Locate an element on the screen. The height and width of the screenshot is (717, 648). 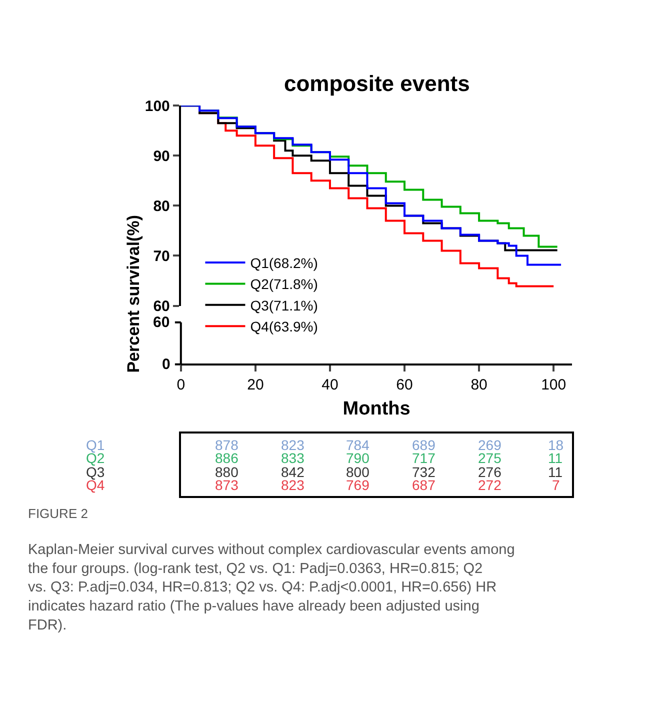
y-tick-label: 70 is located at coordinates (161, 256).